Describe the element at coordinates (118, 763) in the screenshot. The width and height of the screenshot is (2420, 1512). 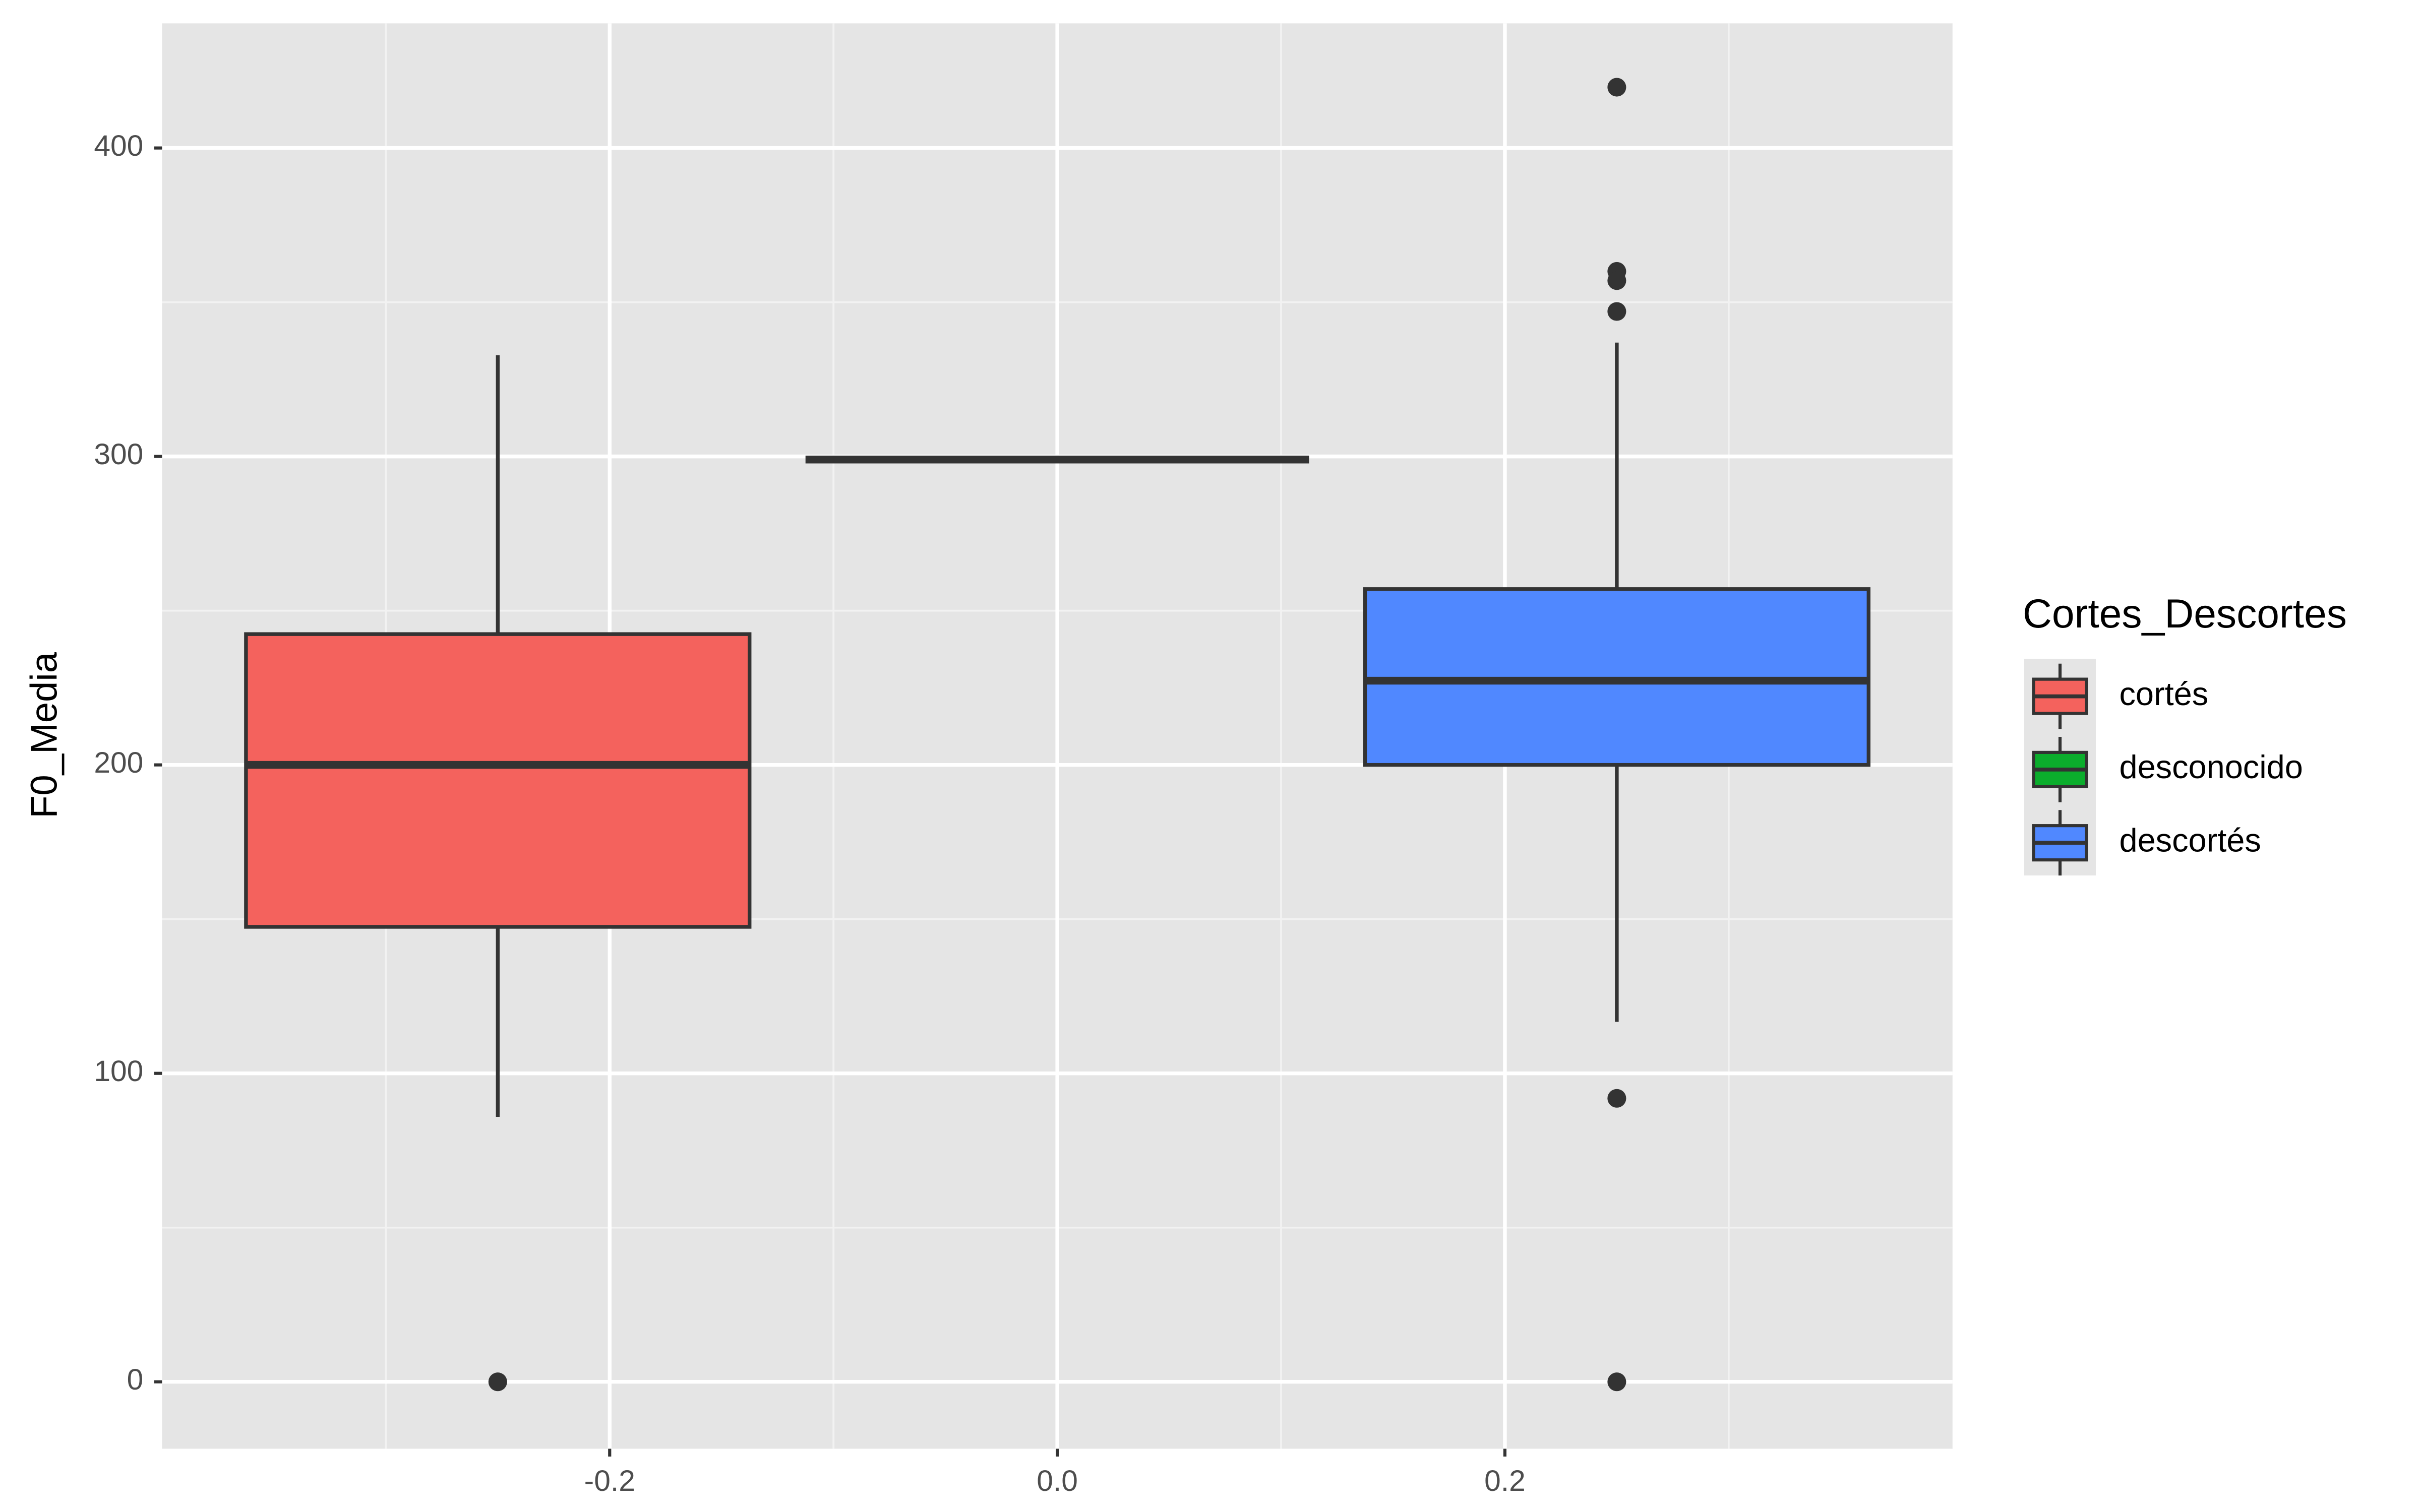
I see `y-tick-label: 200` at that location.